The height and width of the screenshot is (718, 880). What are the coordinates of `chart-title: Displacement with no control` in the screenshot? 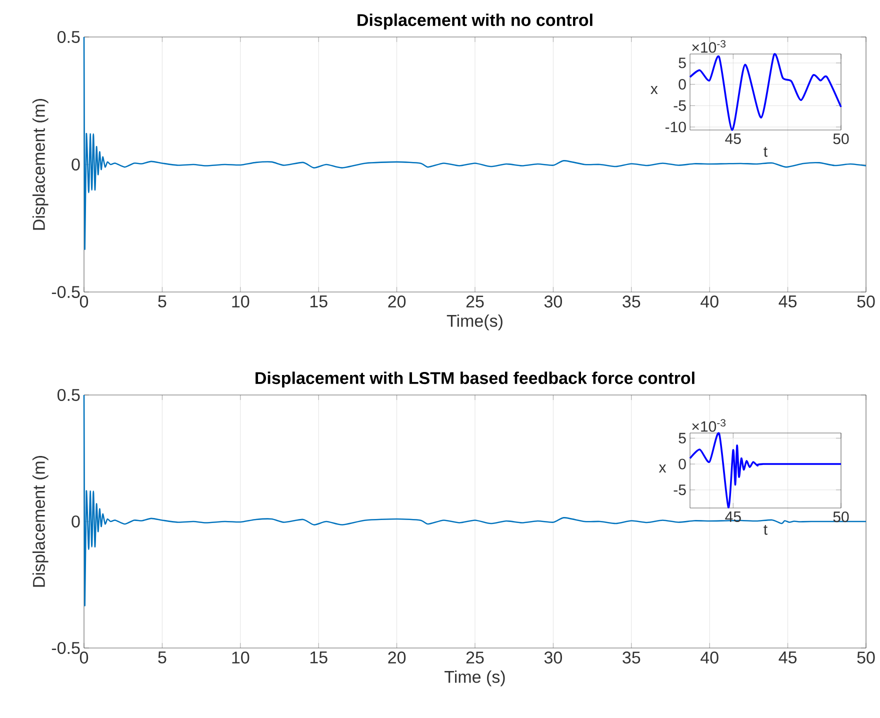 It's located at (475, 22).